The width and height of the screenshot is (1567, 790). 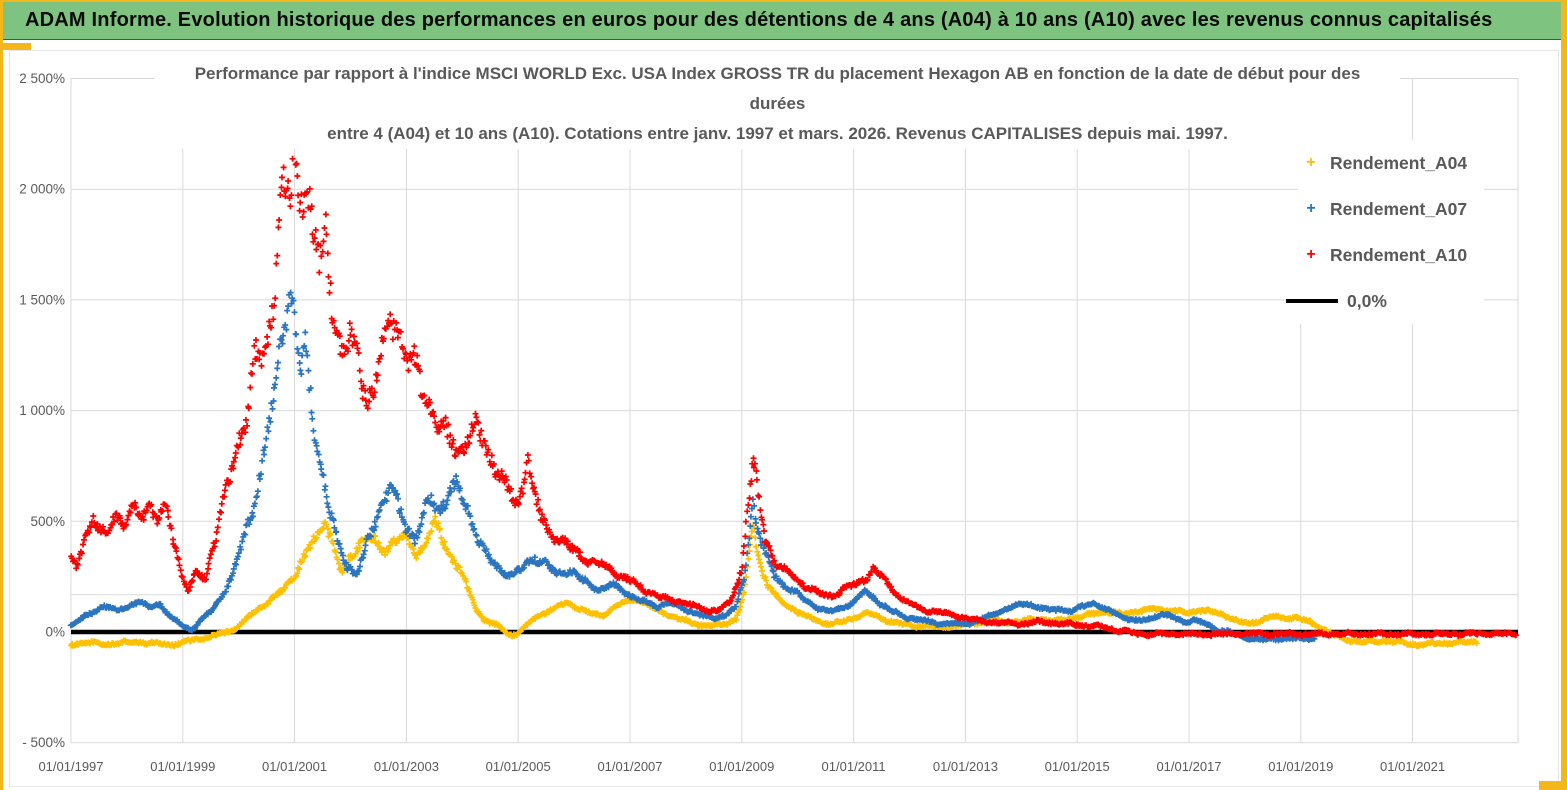 What do you see at coordinates (1311, 162) in the screenshot?
I see `plus-marker-icon-a04: +` at bounding box center [1311, 162].